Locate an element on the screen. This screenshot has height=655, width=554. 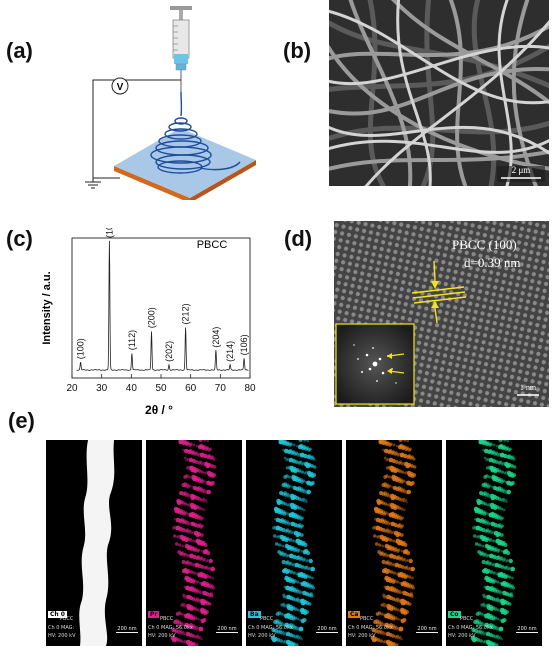
eds-map-1: Pr PBCC Ch 0 MAG: 56.0kx HV: 200 kV 200 nm is located at coordinates (194, 543).